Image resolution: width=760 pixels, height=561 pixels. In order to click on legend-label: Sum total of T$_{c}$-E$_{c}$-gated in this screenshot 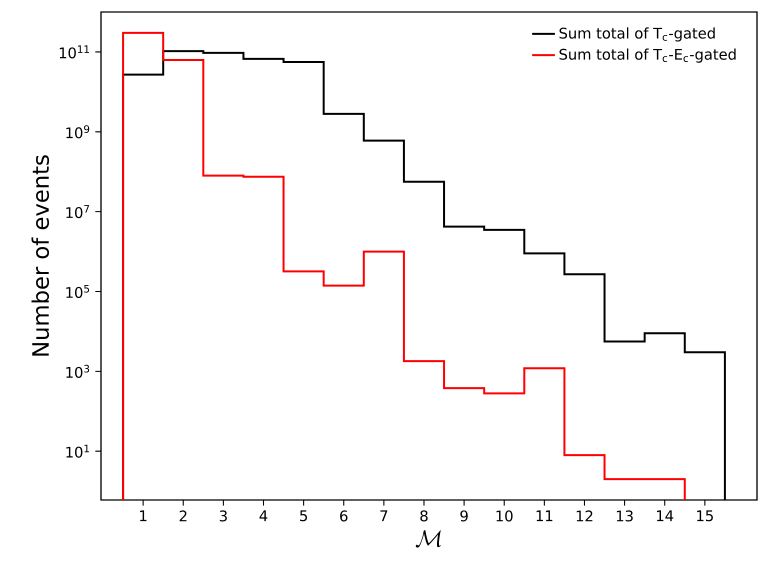, I will do `click(648, 55)`.